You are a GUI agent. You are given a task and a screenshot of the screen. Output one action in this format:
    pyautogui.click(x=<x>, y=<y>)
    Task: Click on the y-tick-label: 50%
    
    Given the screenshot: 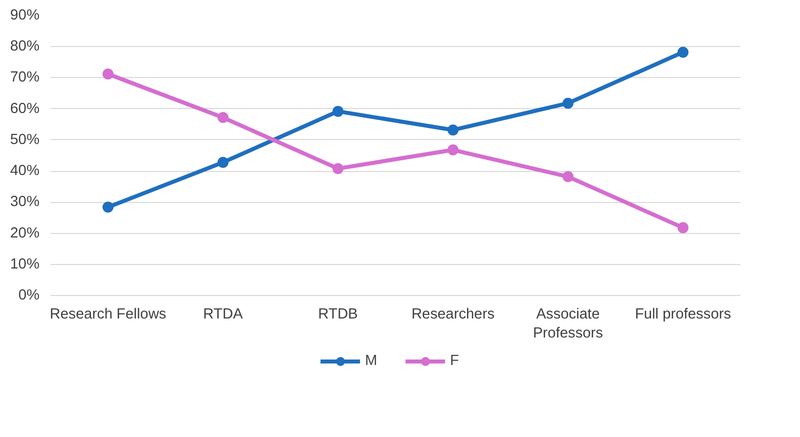 What is the action you would take?
    pyautogui.click(x=25, y=140)
    